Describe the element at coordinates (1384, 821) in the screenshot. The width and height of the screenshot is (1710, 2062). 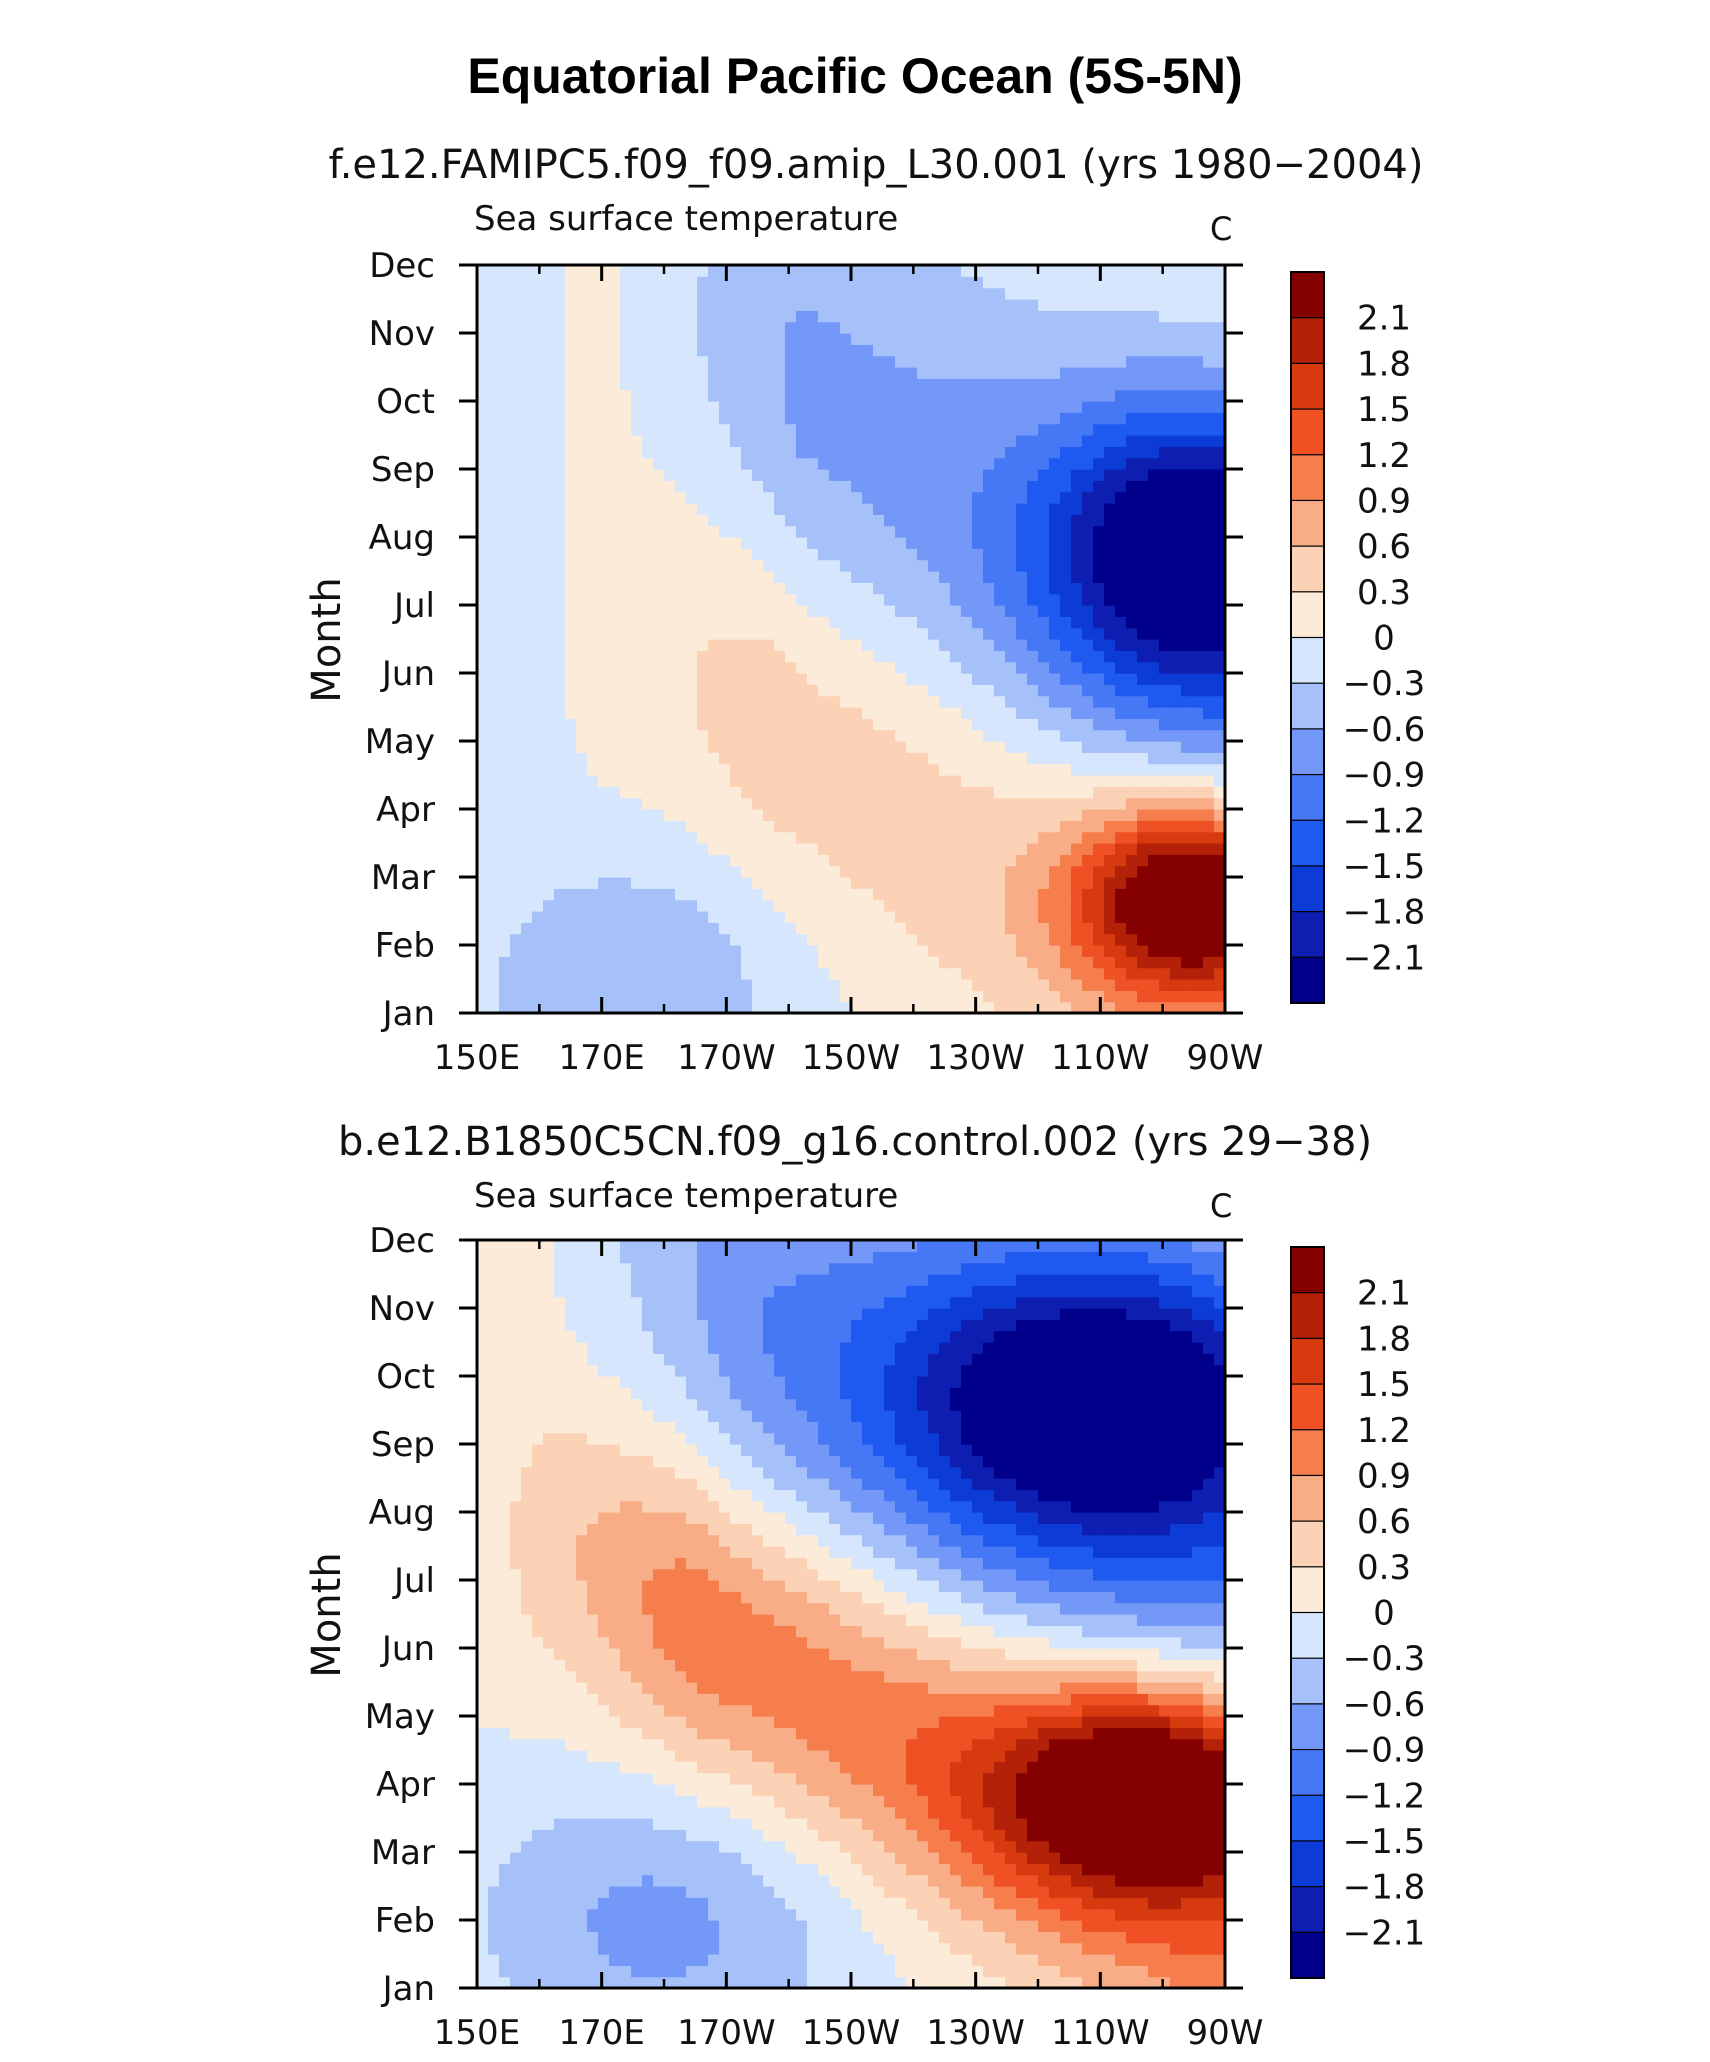
I see `colorbar-label: −1.2` at that location.